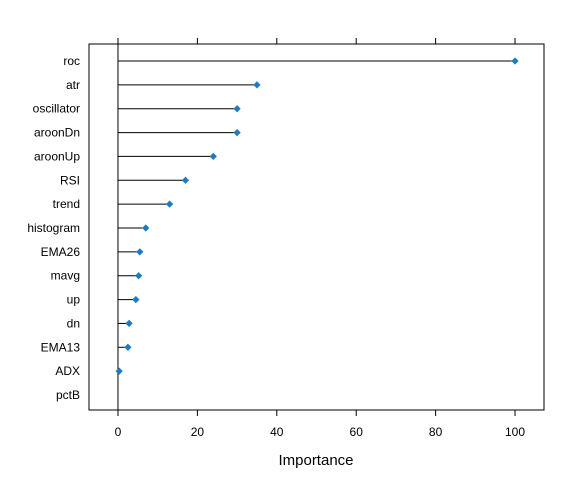 This screenshot has height=480, width=576. What do you see at coordinates (315, 460) in the screenshot?
I see `x-axis-title: Importance` at bounding box center [315, 460].